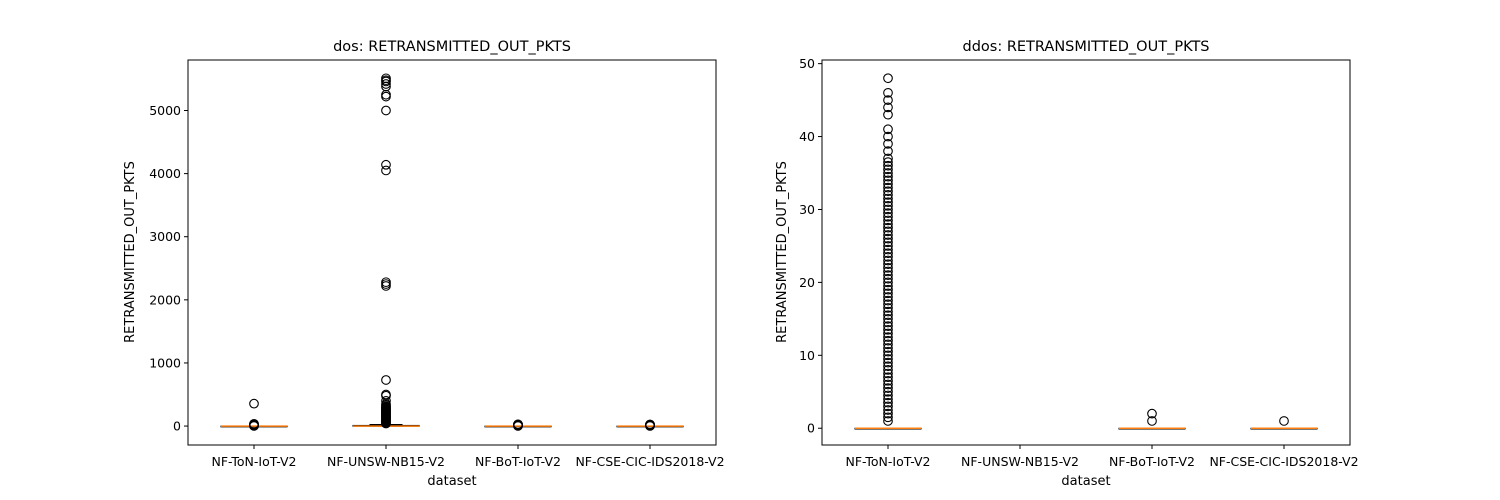 The height and width of the screenshot is (500, 1500). I want to click on y-tick-label: 4000, so click(165, 173).